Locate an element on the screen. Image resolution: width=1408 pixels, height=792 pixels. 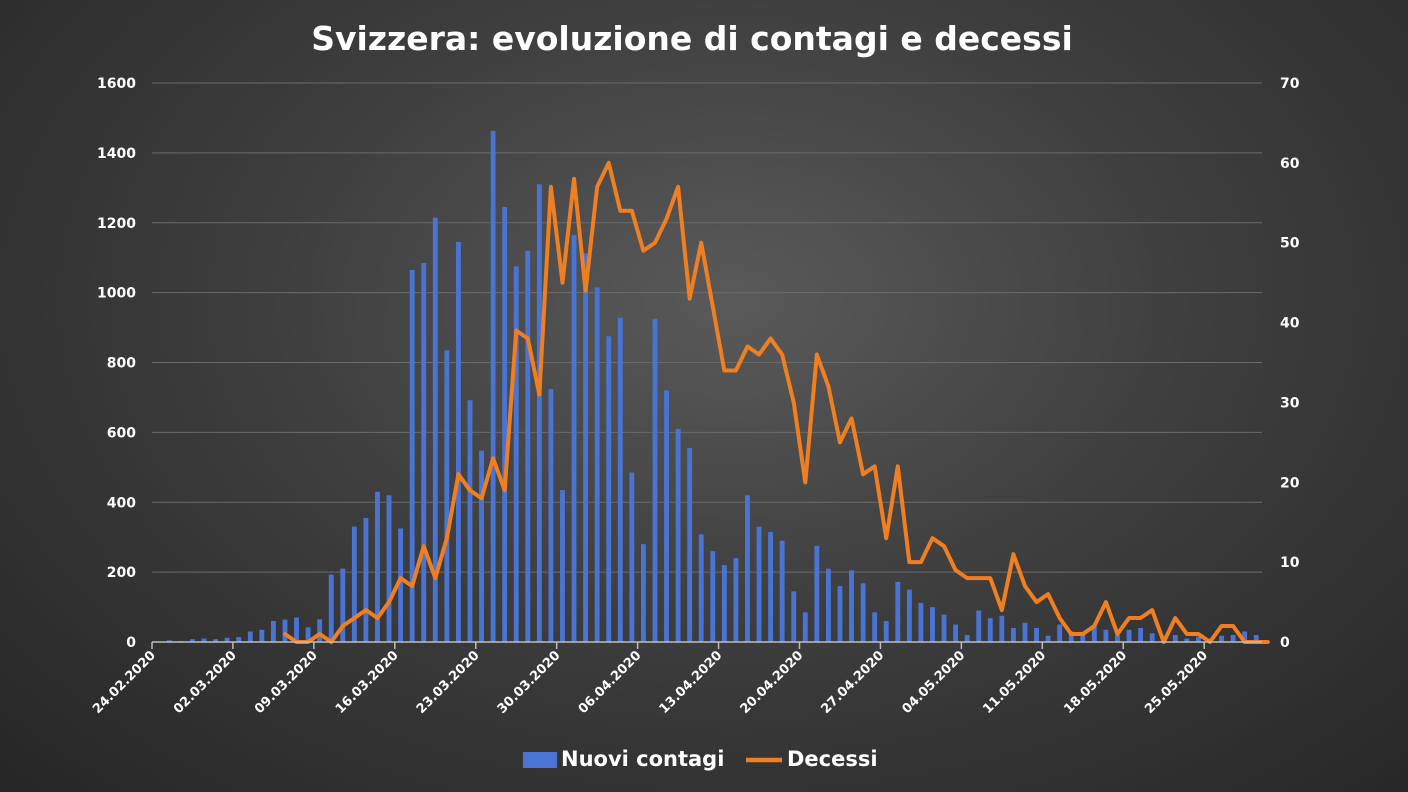
left-tick-label: 1000 is located at coordinates (116, 294).